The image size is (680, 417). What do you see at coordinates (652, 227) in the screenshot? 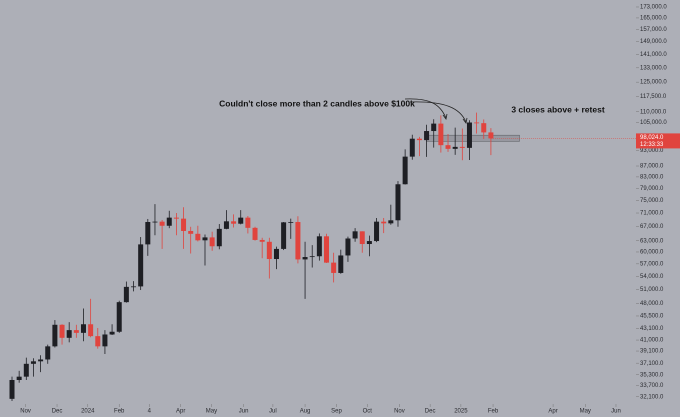
I see `y-tick-label: 67,000.0` at bounding box center [652, 227].